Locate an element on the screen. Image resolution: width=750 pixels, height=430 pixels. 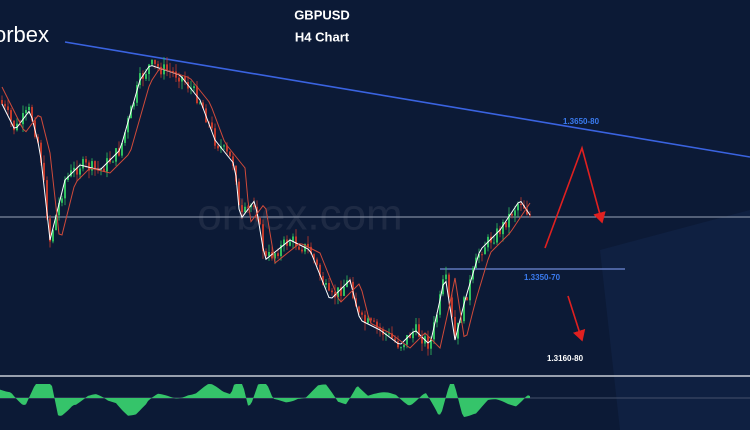
oscillator is located at coordinates (265, 400).